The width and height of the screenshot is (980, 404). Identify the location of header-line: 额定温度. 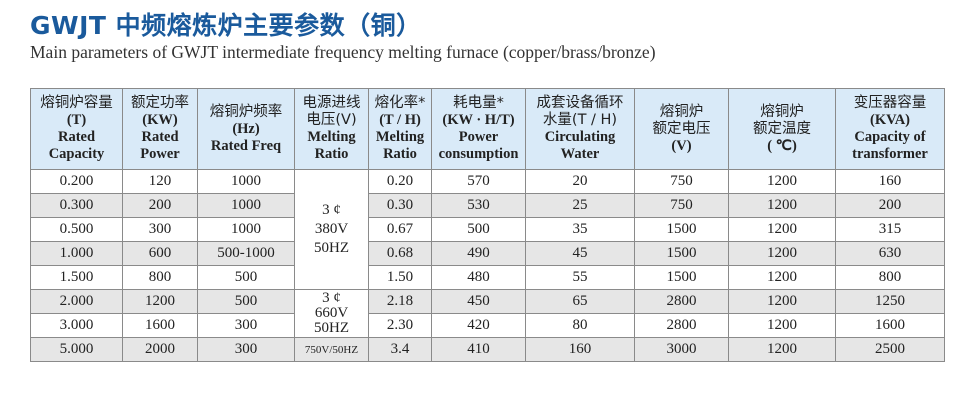
(782, 128).